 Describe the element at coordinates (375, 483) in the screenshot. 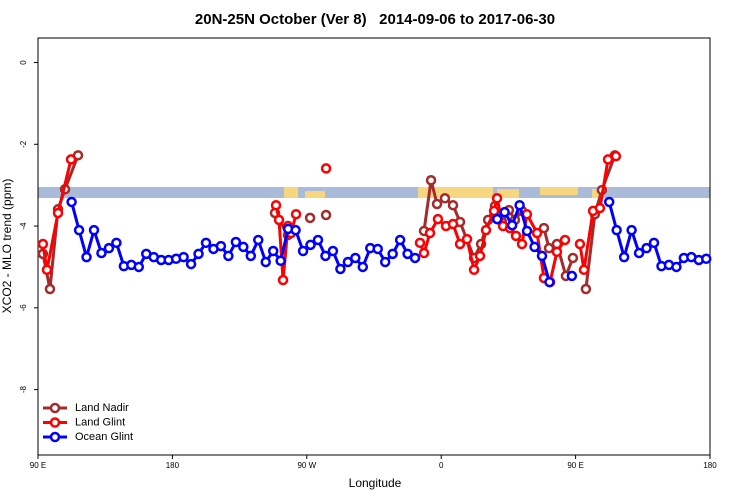

I see `x-axis-label: Longitude` at that location.